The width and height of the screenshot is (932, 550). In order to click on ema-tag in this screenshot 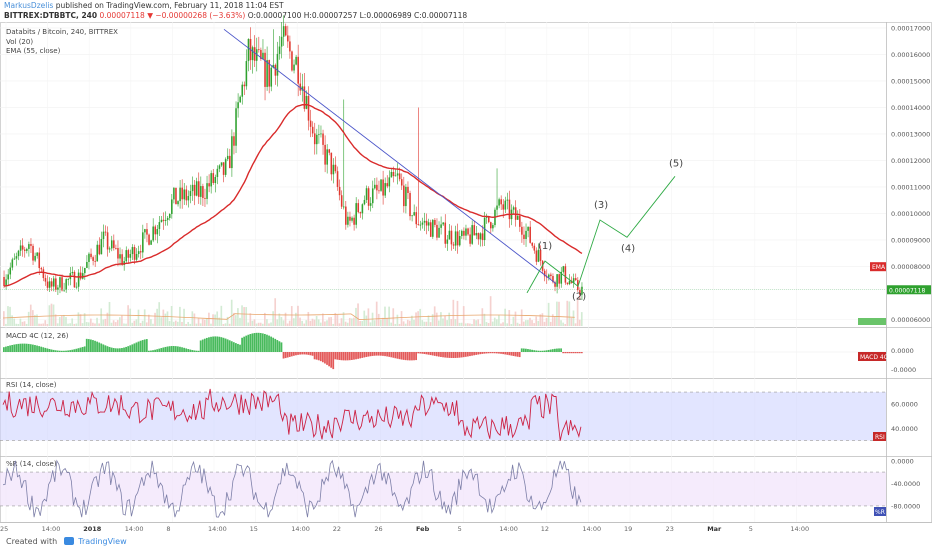, I will do `click(878, 267)`.